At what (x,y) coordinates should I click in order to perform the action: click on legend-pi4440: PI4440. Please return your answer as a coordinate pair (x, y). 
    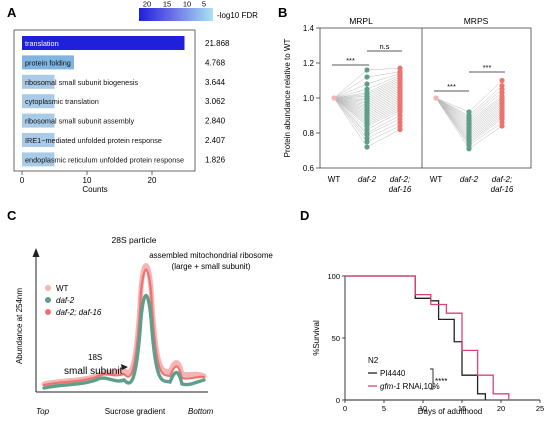
    Looking at the image, I should click on (393, 373).